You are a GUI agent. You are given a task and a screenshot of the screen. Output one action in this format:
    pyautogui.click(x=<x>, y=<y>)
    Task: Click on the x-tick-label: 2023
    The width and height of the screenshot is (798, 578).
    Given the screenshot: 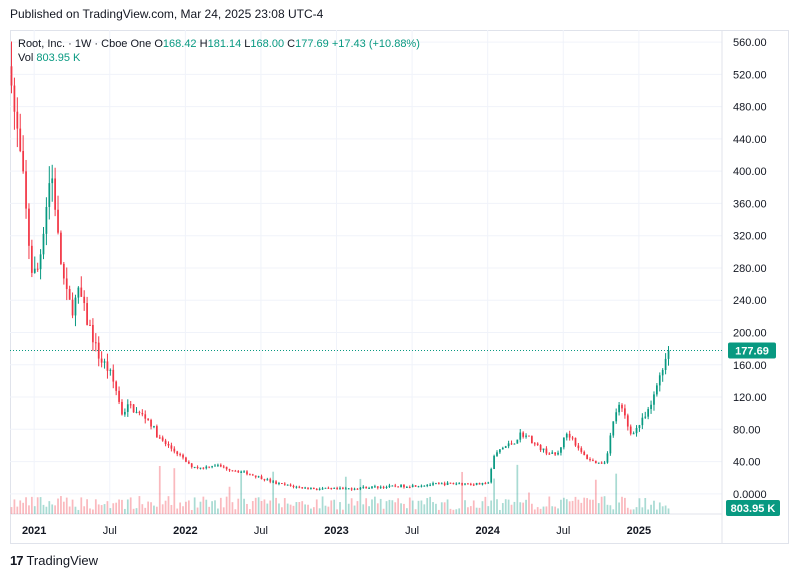 What is the action you would take?
    pyautogui.click(x=336, y=531)
    